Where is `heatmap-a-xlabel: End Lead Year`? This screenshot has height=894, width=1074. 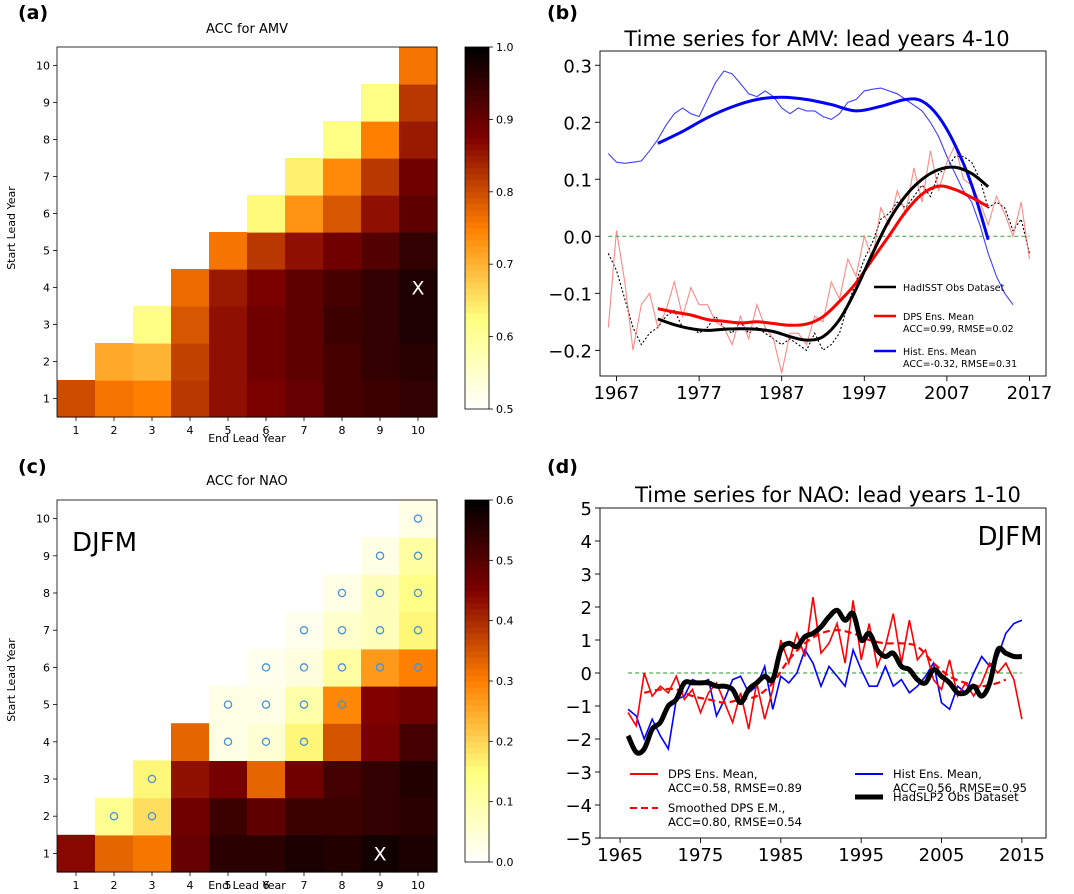
heatmap-a-xlabel: End Lead Year is located at coordinates (247, 438).